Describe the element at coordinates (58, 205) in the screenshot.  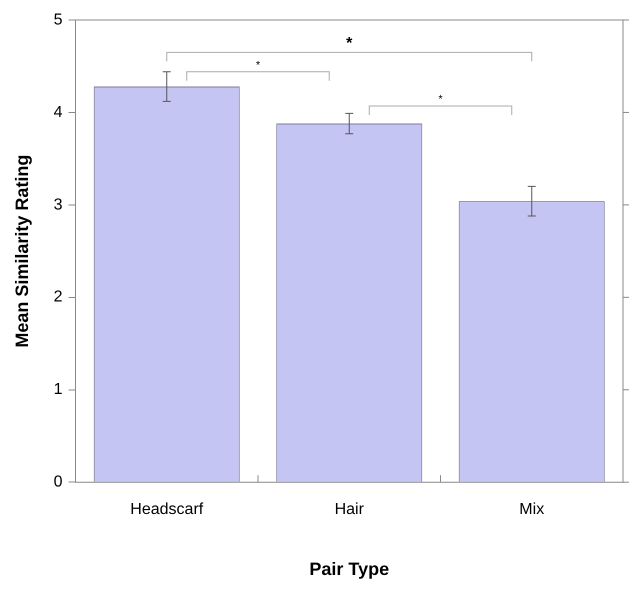
I see `y-tick-label: 3` at that location.